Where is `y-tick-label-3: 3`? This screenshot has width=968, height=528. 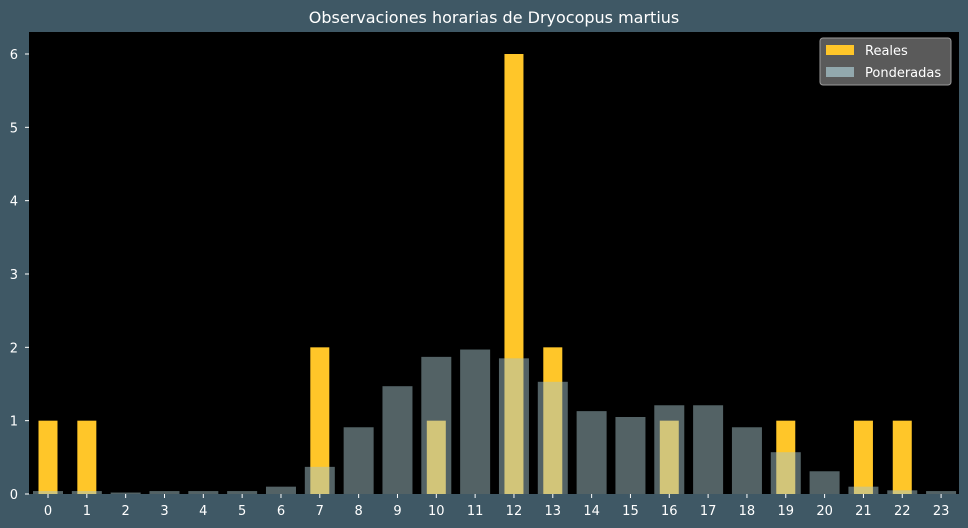
y-tick-label-3: 3 is located at coordinates (14, 275).